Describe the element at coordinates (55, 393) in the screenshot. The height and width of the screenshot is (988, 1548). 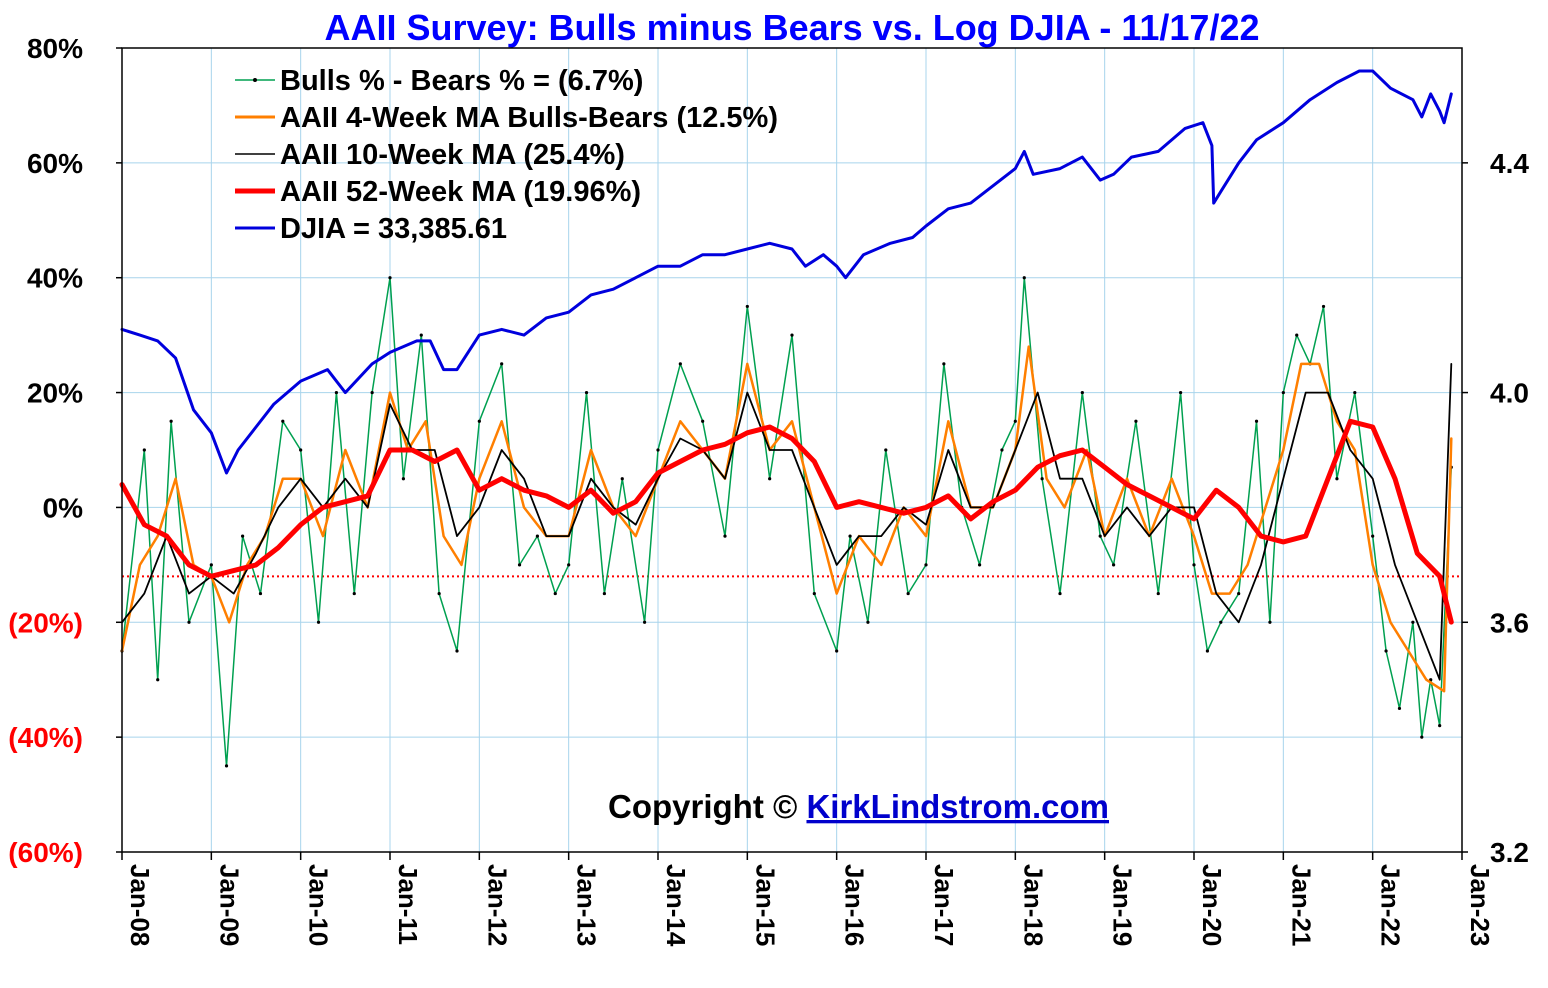
I see `y-left-tick-label: 20%` at that location.